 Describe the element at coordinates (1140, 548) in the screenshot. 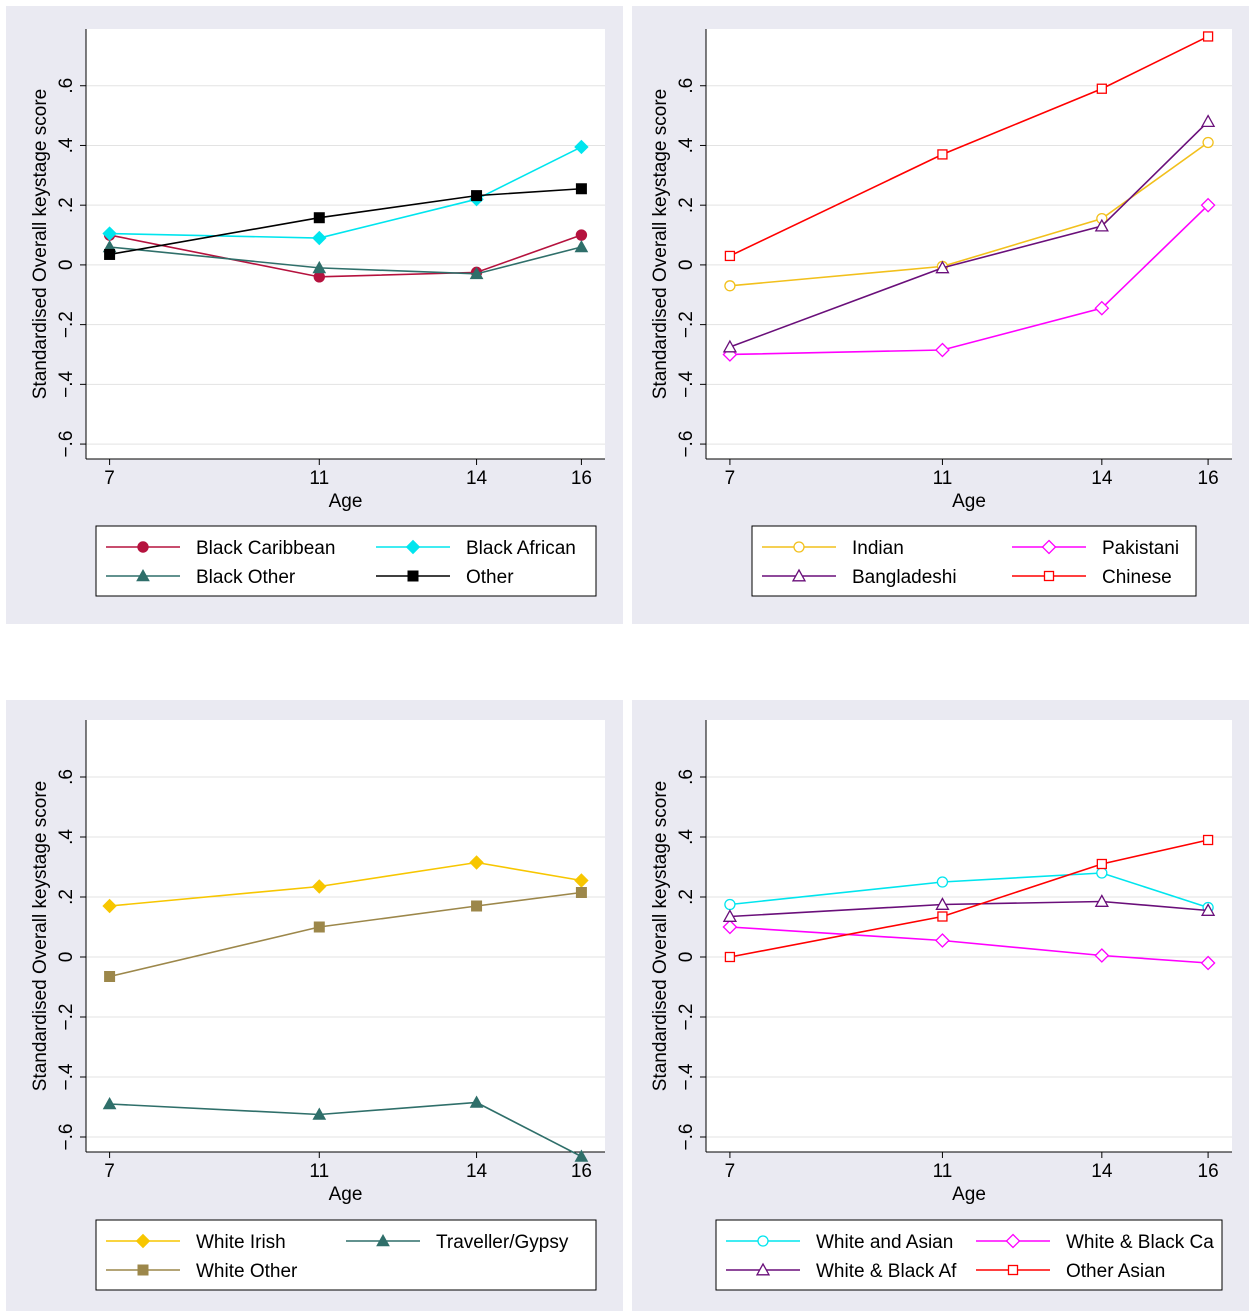

I see `legend-label: Pakistani` at that location.